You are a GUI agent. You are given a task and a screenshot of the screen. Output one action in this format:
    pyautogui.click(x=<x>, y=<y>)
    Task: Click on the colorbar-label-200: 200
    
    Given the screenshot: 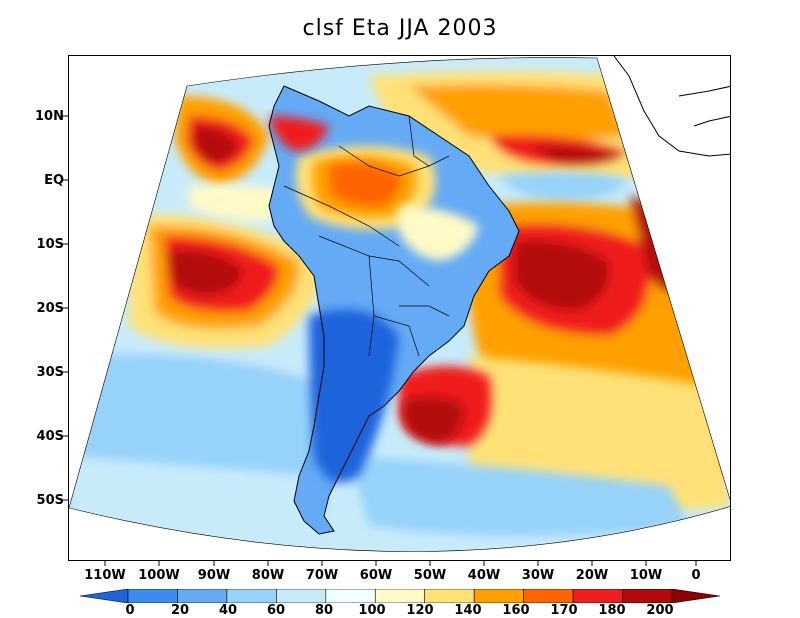 What is the action you would take?
    pyautogui.click(x=660, y=610)
    